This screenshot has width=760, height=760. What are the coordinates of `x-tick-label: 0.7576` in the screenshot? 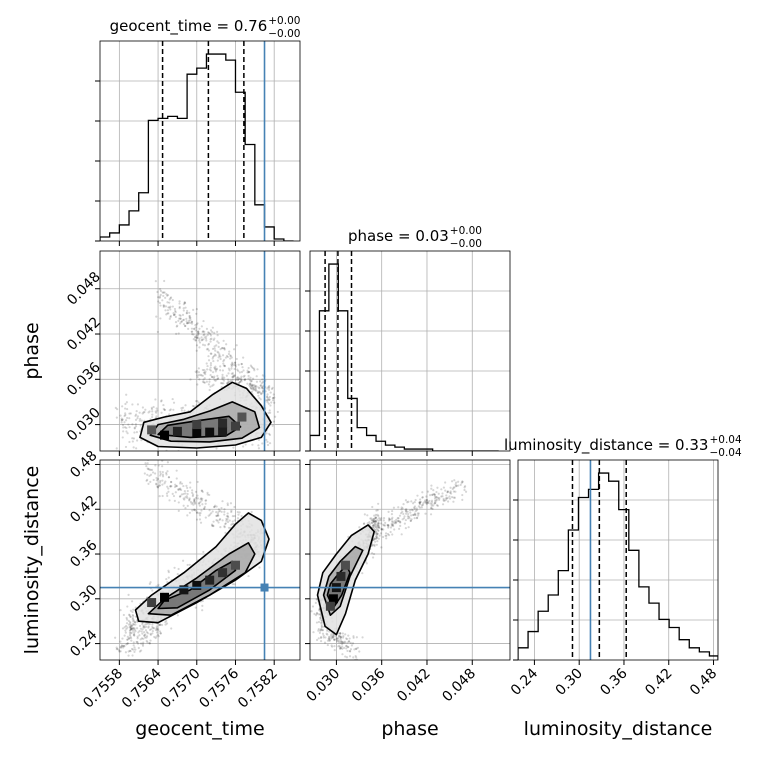 It's located at (219, 688).